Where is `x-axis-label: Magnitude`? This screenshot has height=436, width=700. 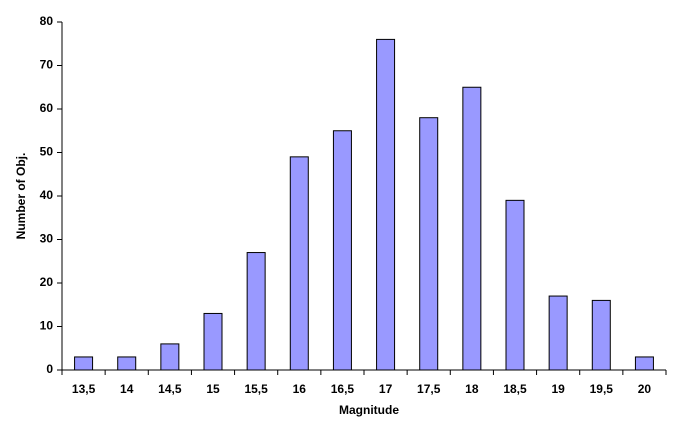 x-axis-label: Magnitude is located at coordinates (369, 410).